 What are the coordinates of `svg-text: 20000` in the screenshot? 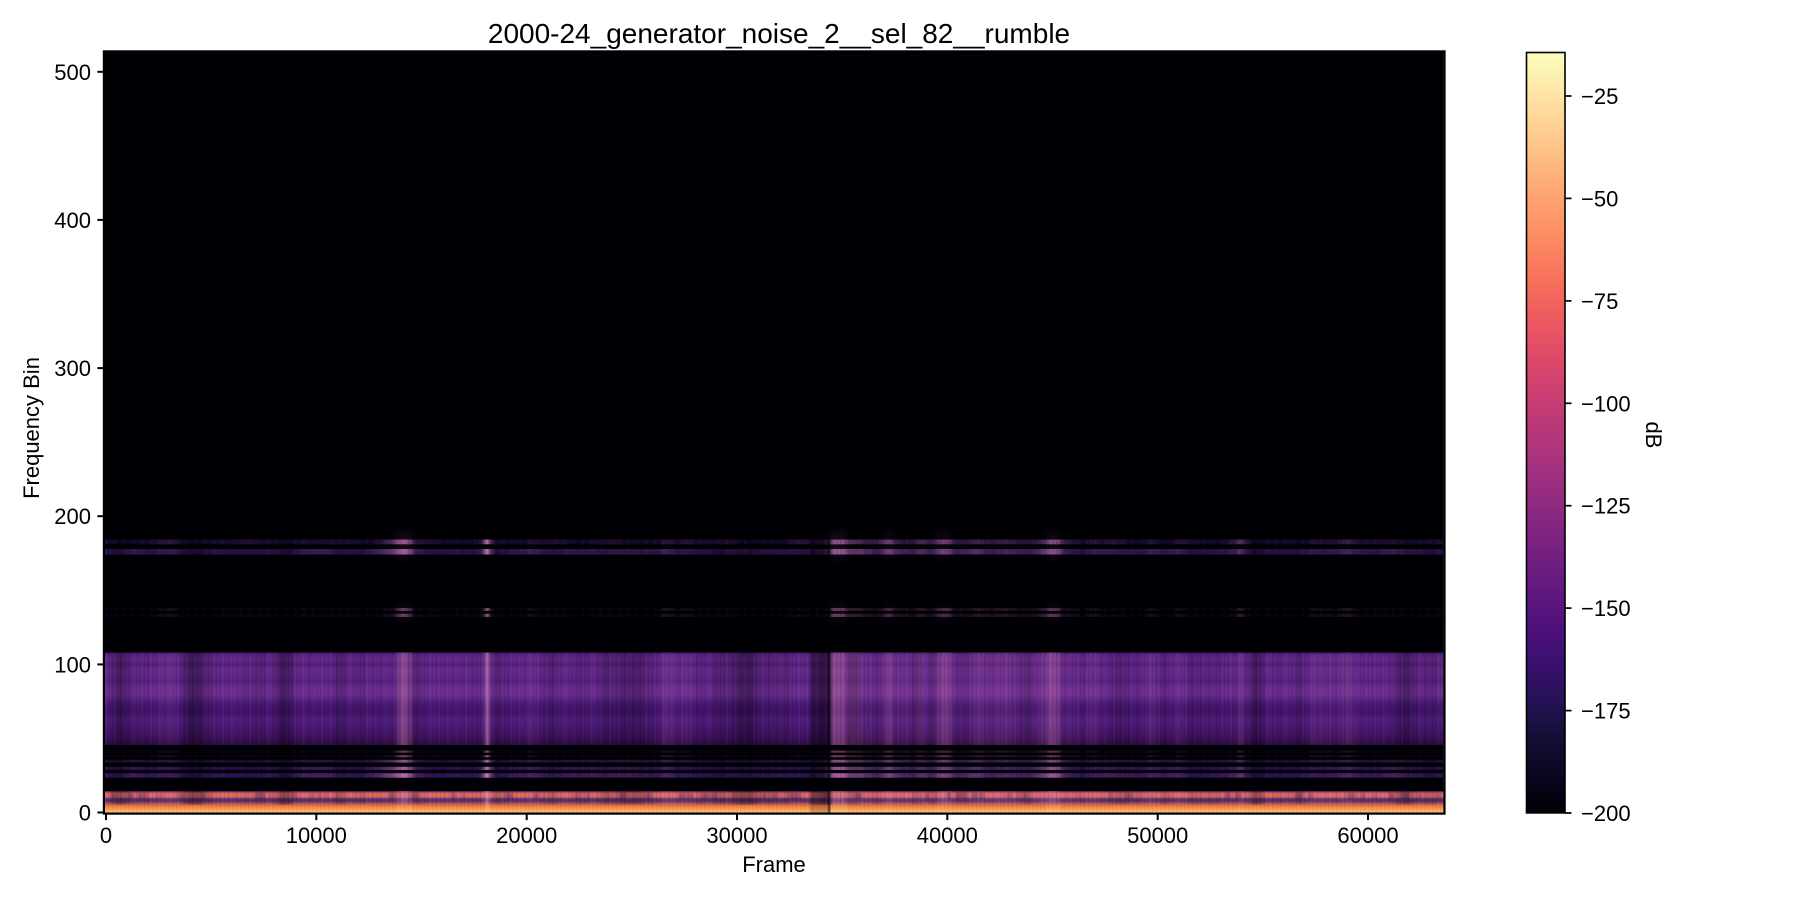 It's located at (526, 835).